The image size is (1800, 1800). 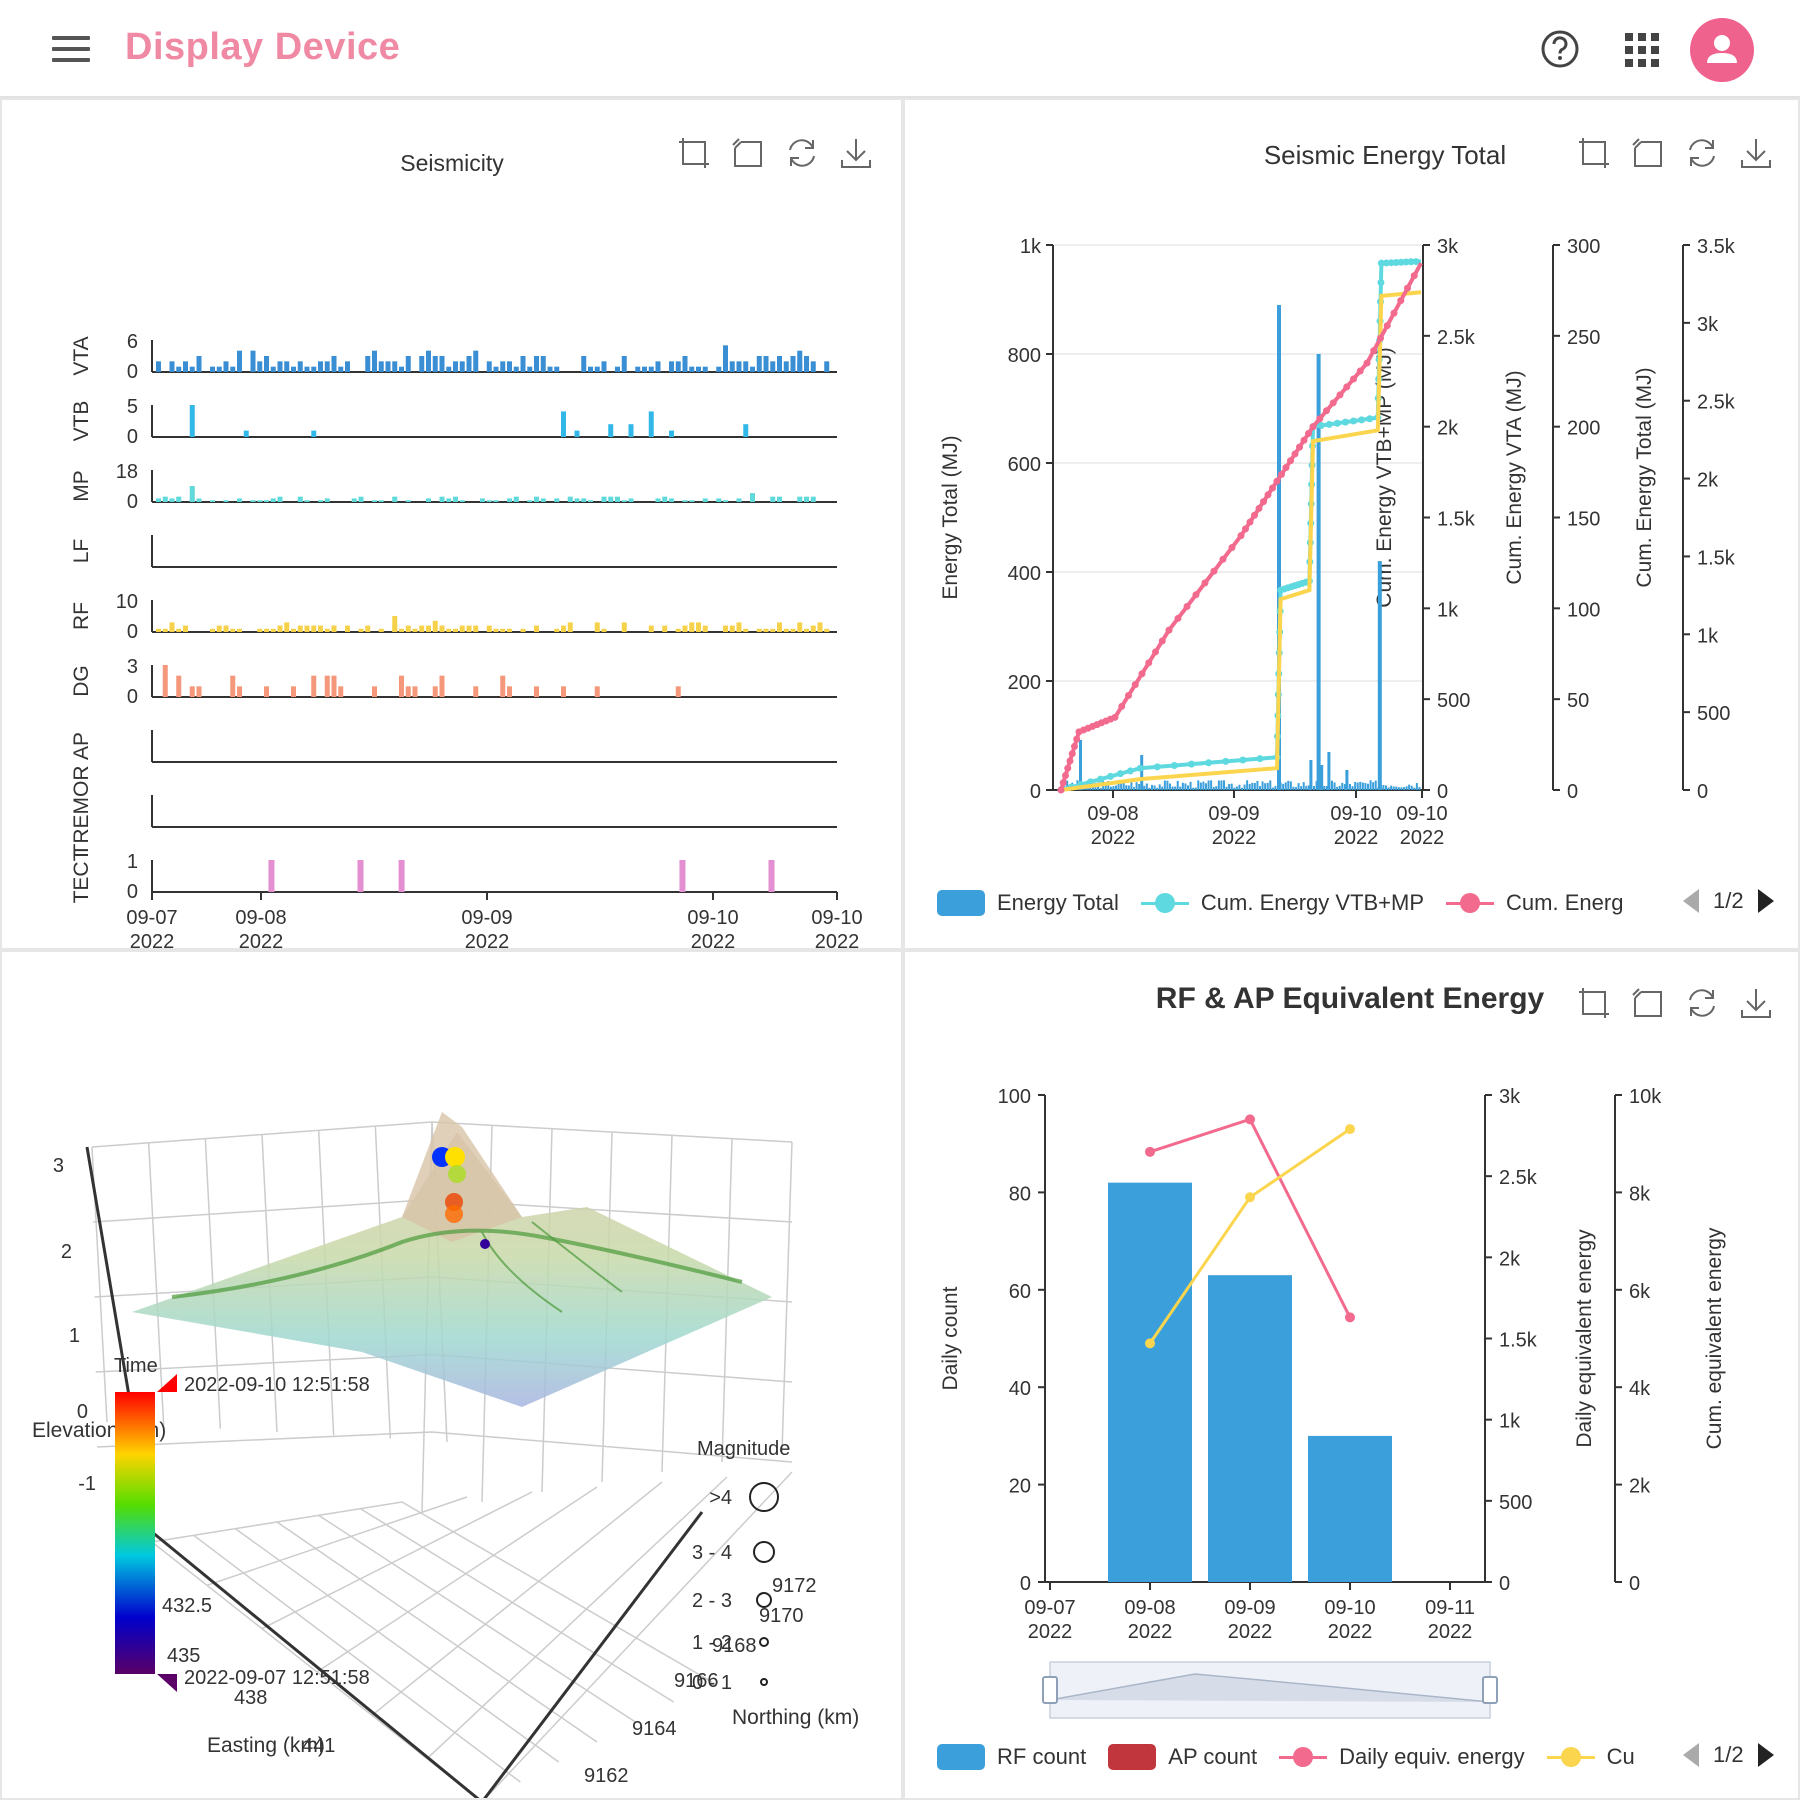 I want to click on help-icon, so click(x=1560, y=49).